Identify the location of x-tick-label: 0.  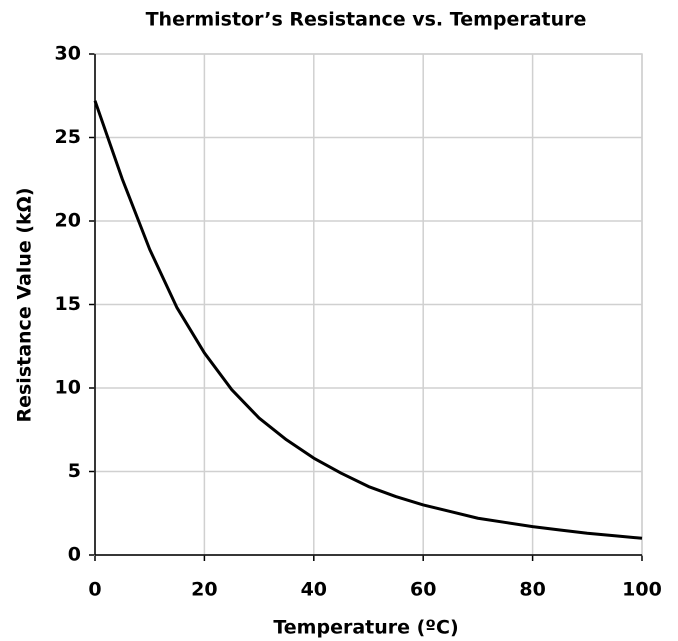
(94, 590).